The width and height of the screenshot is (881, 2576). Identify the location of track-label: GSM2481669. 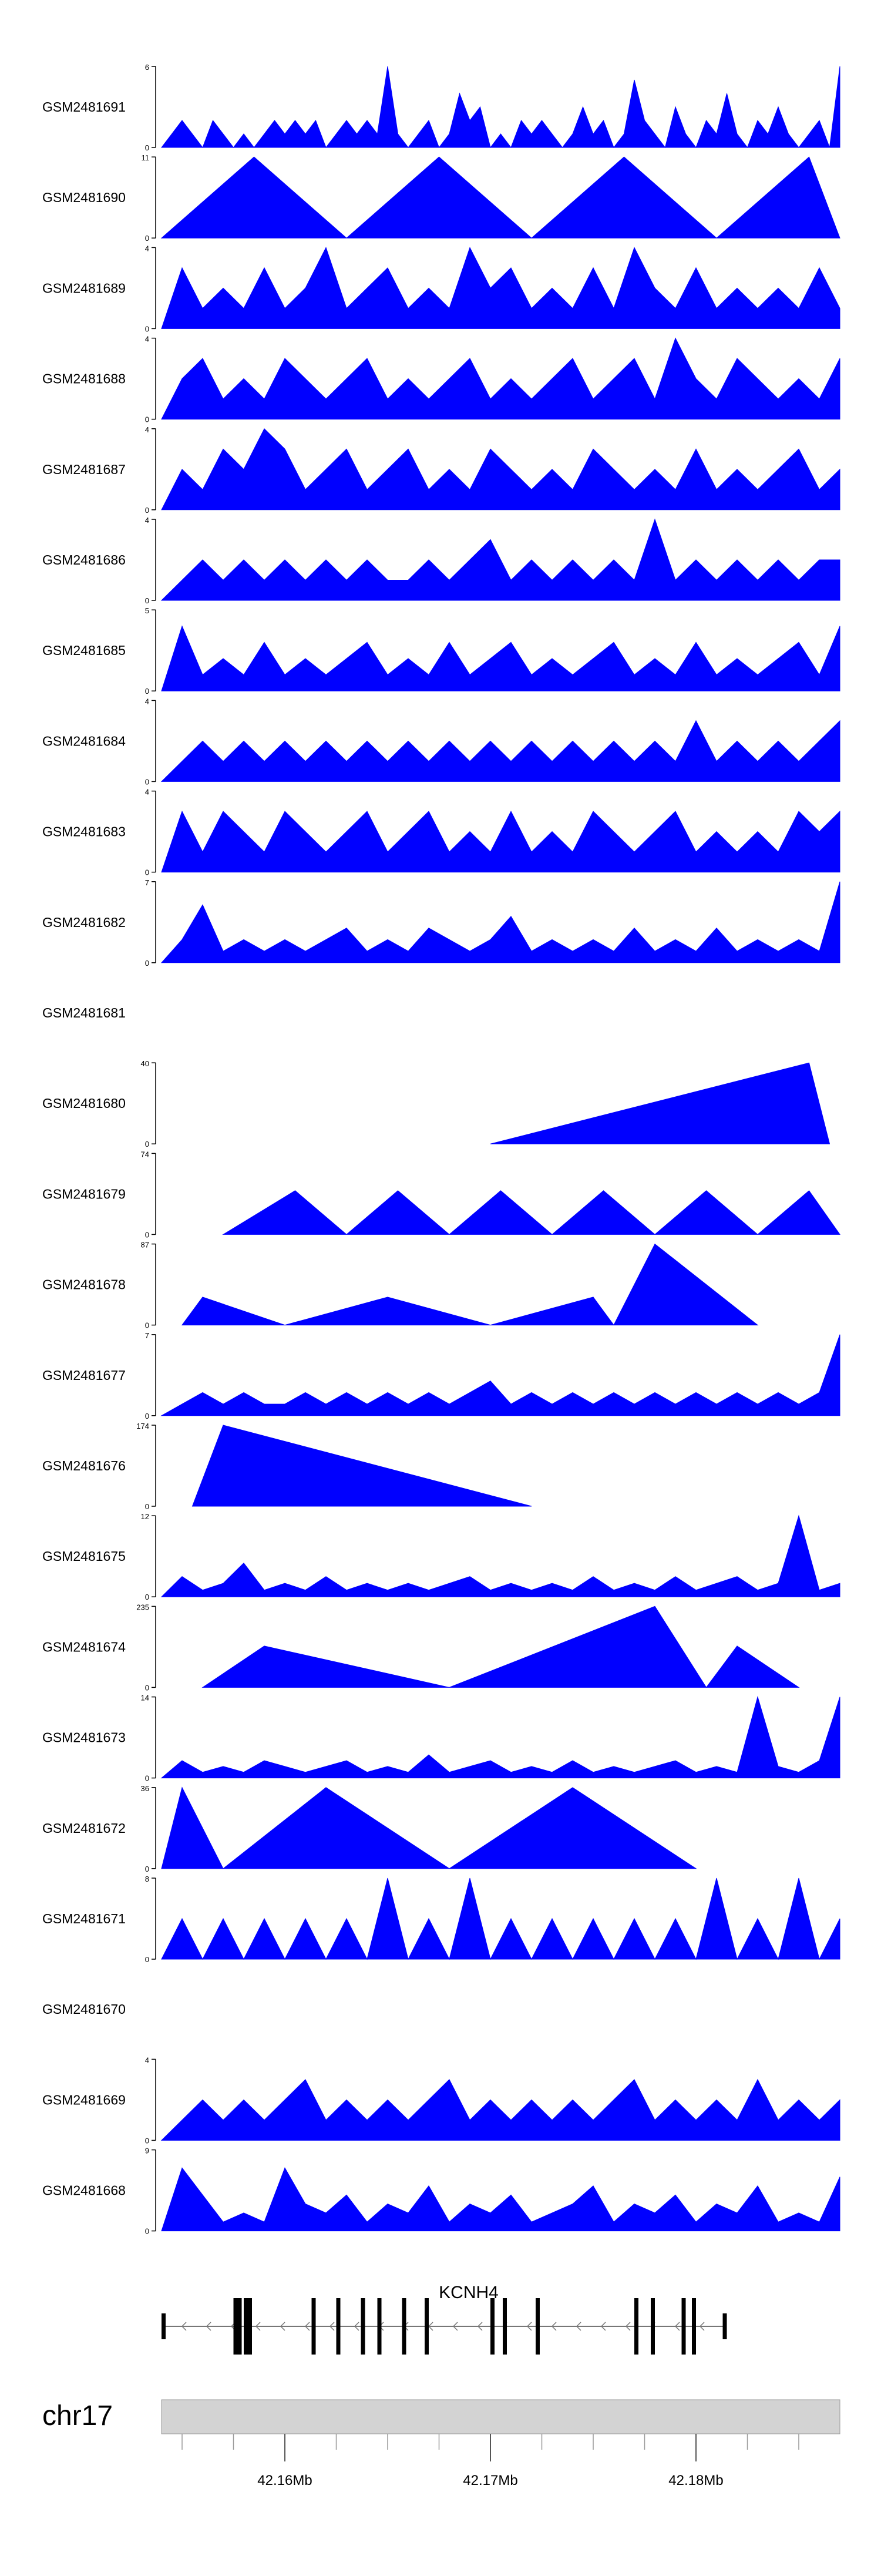
(84, 2099).